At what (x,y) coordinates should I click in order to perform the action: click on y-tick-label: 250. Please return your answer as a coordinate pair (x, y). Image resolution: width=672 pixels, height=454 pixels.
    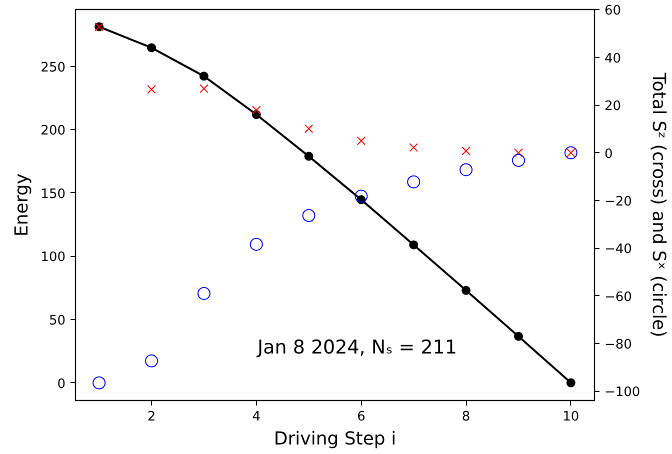
    Looking at the image, I should click on (53, 68).